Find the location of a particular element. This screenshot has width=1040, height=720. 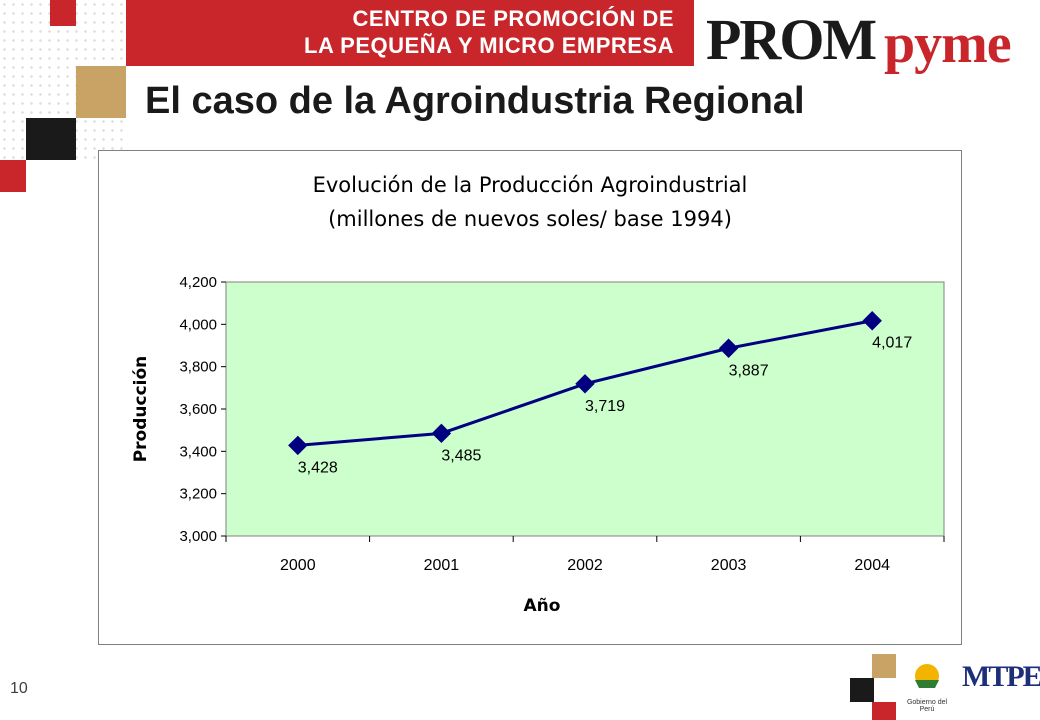

data-label: 3,719 is located at coordinates (605, 406).